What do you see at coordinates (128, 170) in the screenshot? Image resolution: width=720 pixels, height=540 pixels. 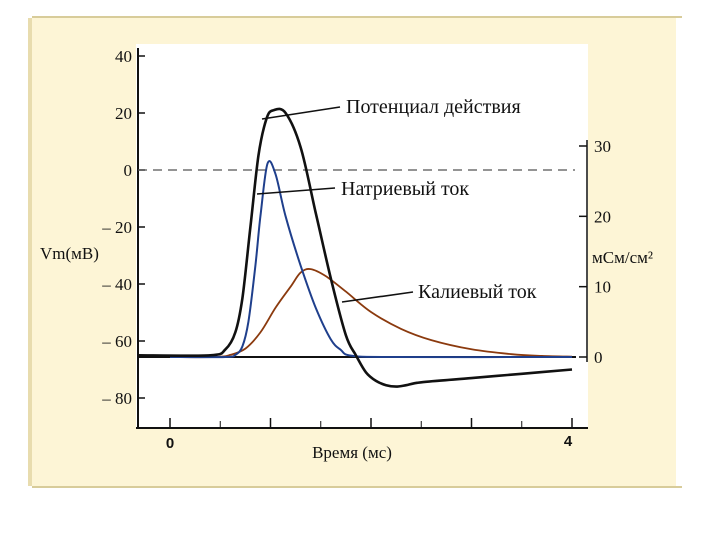 I see `left-axis-tick-label: 0` at bounding box center [128, 170].